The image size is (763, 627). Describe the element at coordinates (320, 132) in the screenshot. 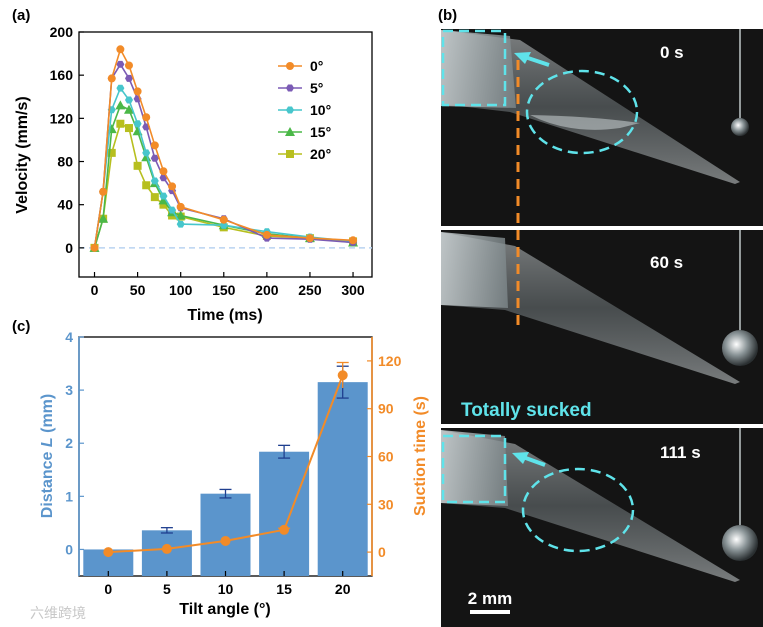

I see `legend-label-c15: 15°` at that location.